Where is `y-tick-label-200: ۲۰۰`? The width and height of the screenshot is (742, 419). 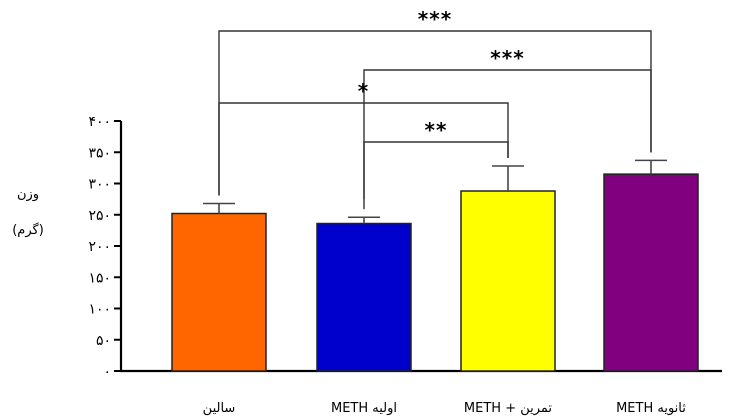
y-tick-label-200: ۲۰۰ is located at coordinates (99, 247).